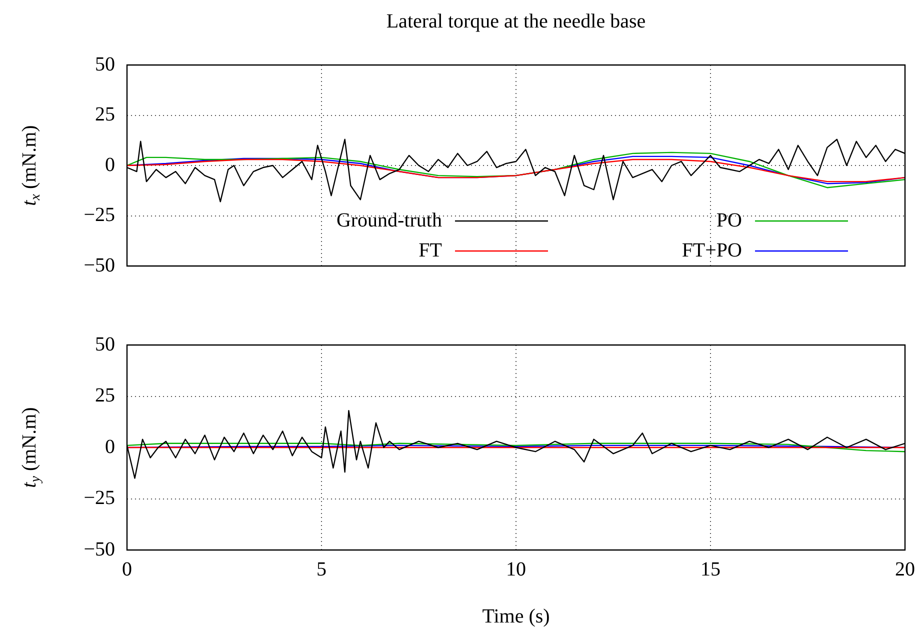 Image resolution: width=923 pixels, height=639 pixels. Describe the element at coordinates (905, 569) in the screenshot. I see `x-tick-label: 20` at that location.